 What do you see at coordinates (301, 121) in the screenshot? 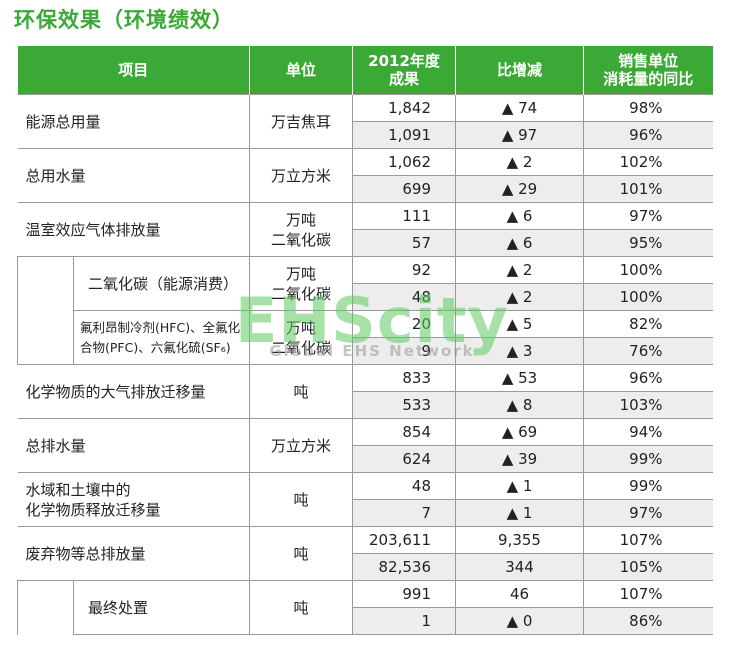
I see `row-unit: 万吉焦耳` at bounding box center [301, 121].